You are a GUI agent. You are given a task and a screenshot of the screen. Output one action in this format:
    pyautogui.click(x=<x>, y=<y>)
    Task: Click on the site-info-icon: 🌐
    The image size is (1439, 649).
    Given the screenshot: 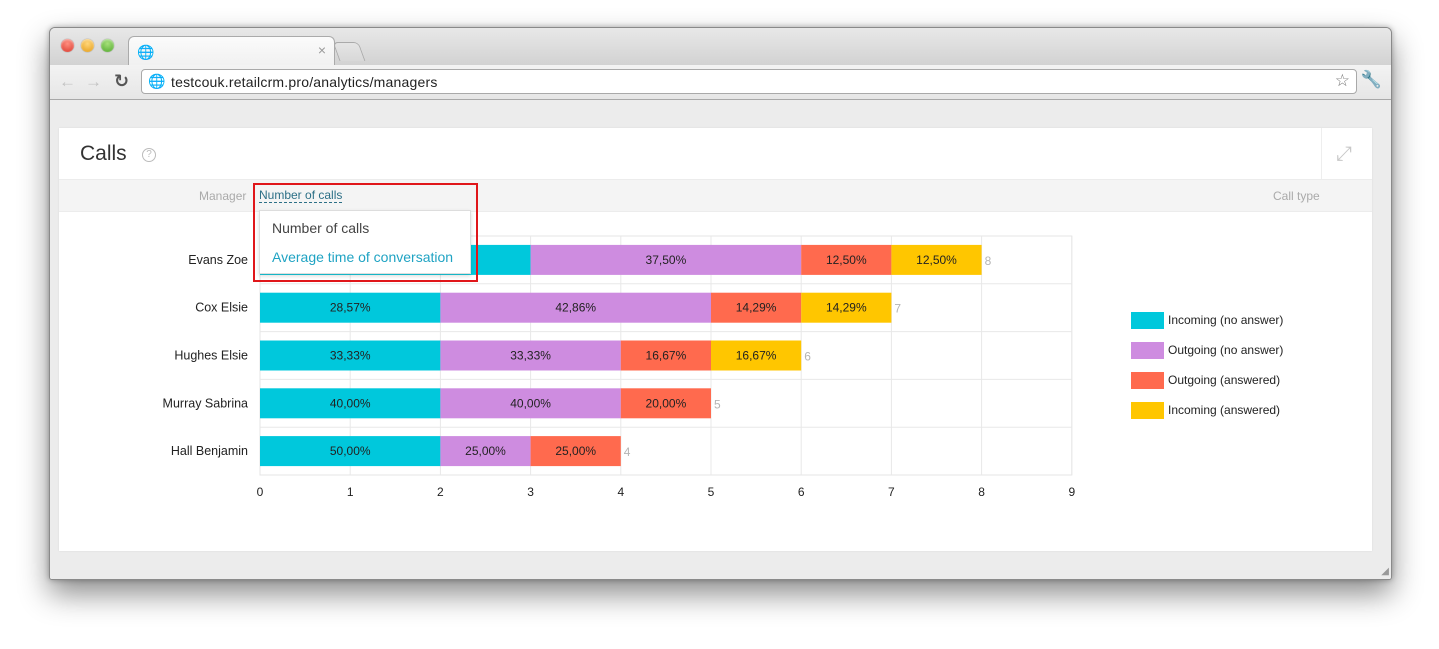 What is the action you would take?
    pyautogui.click(x=157, y=81)
    